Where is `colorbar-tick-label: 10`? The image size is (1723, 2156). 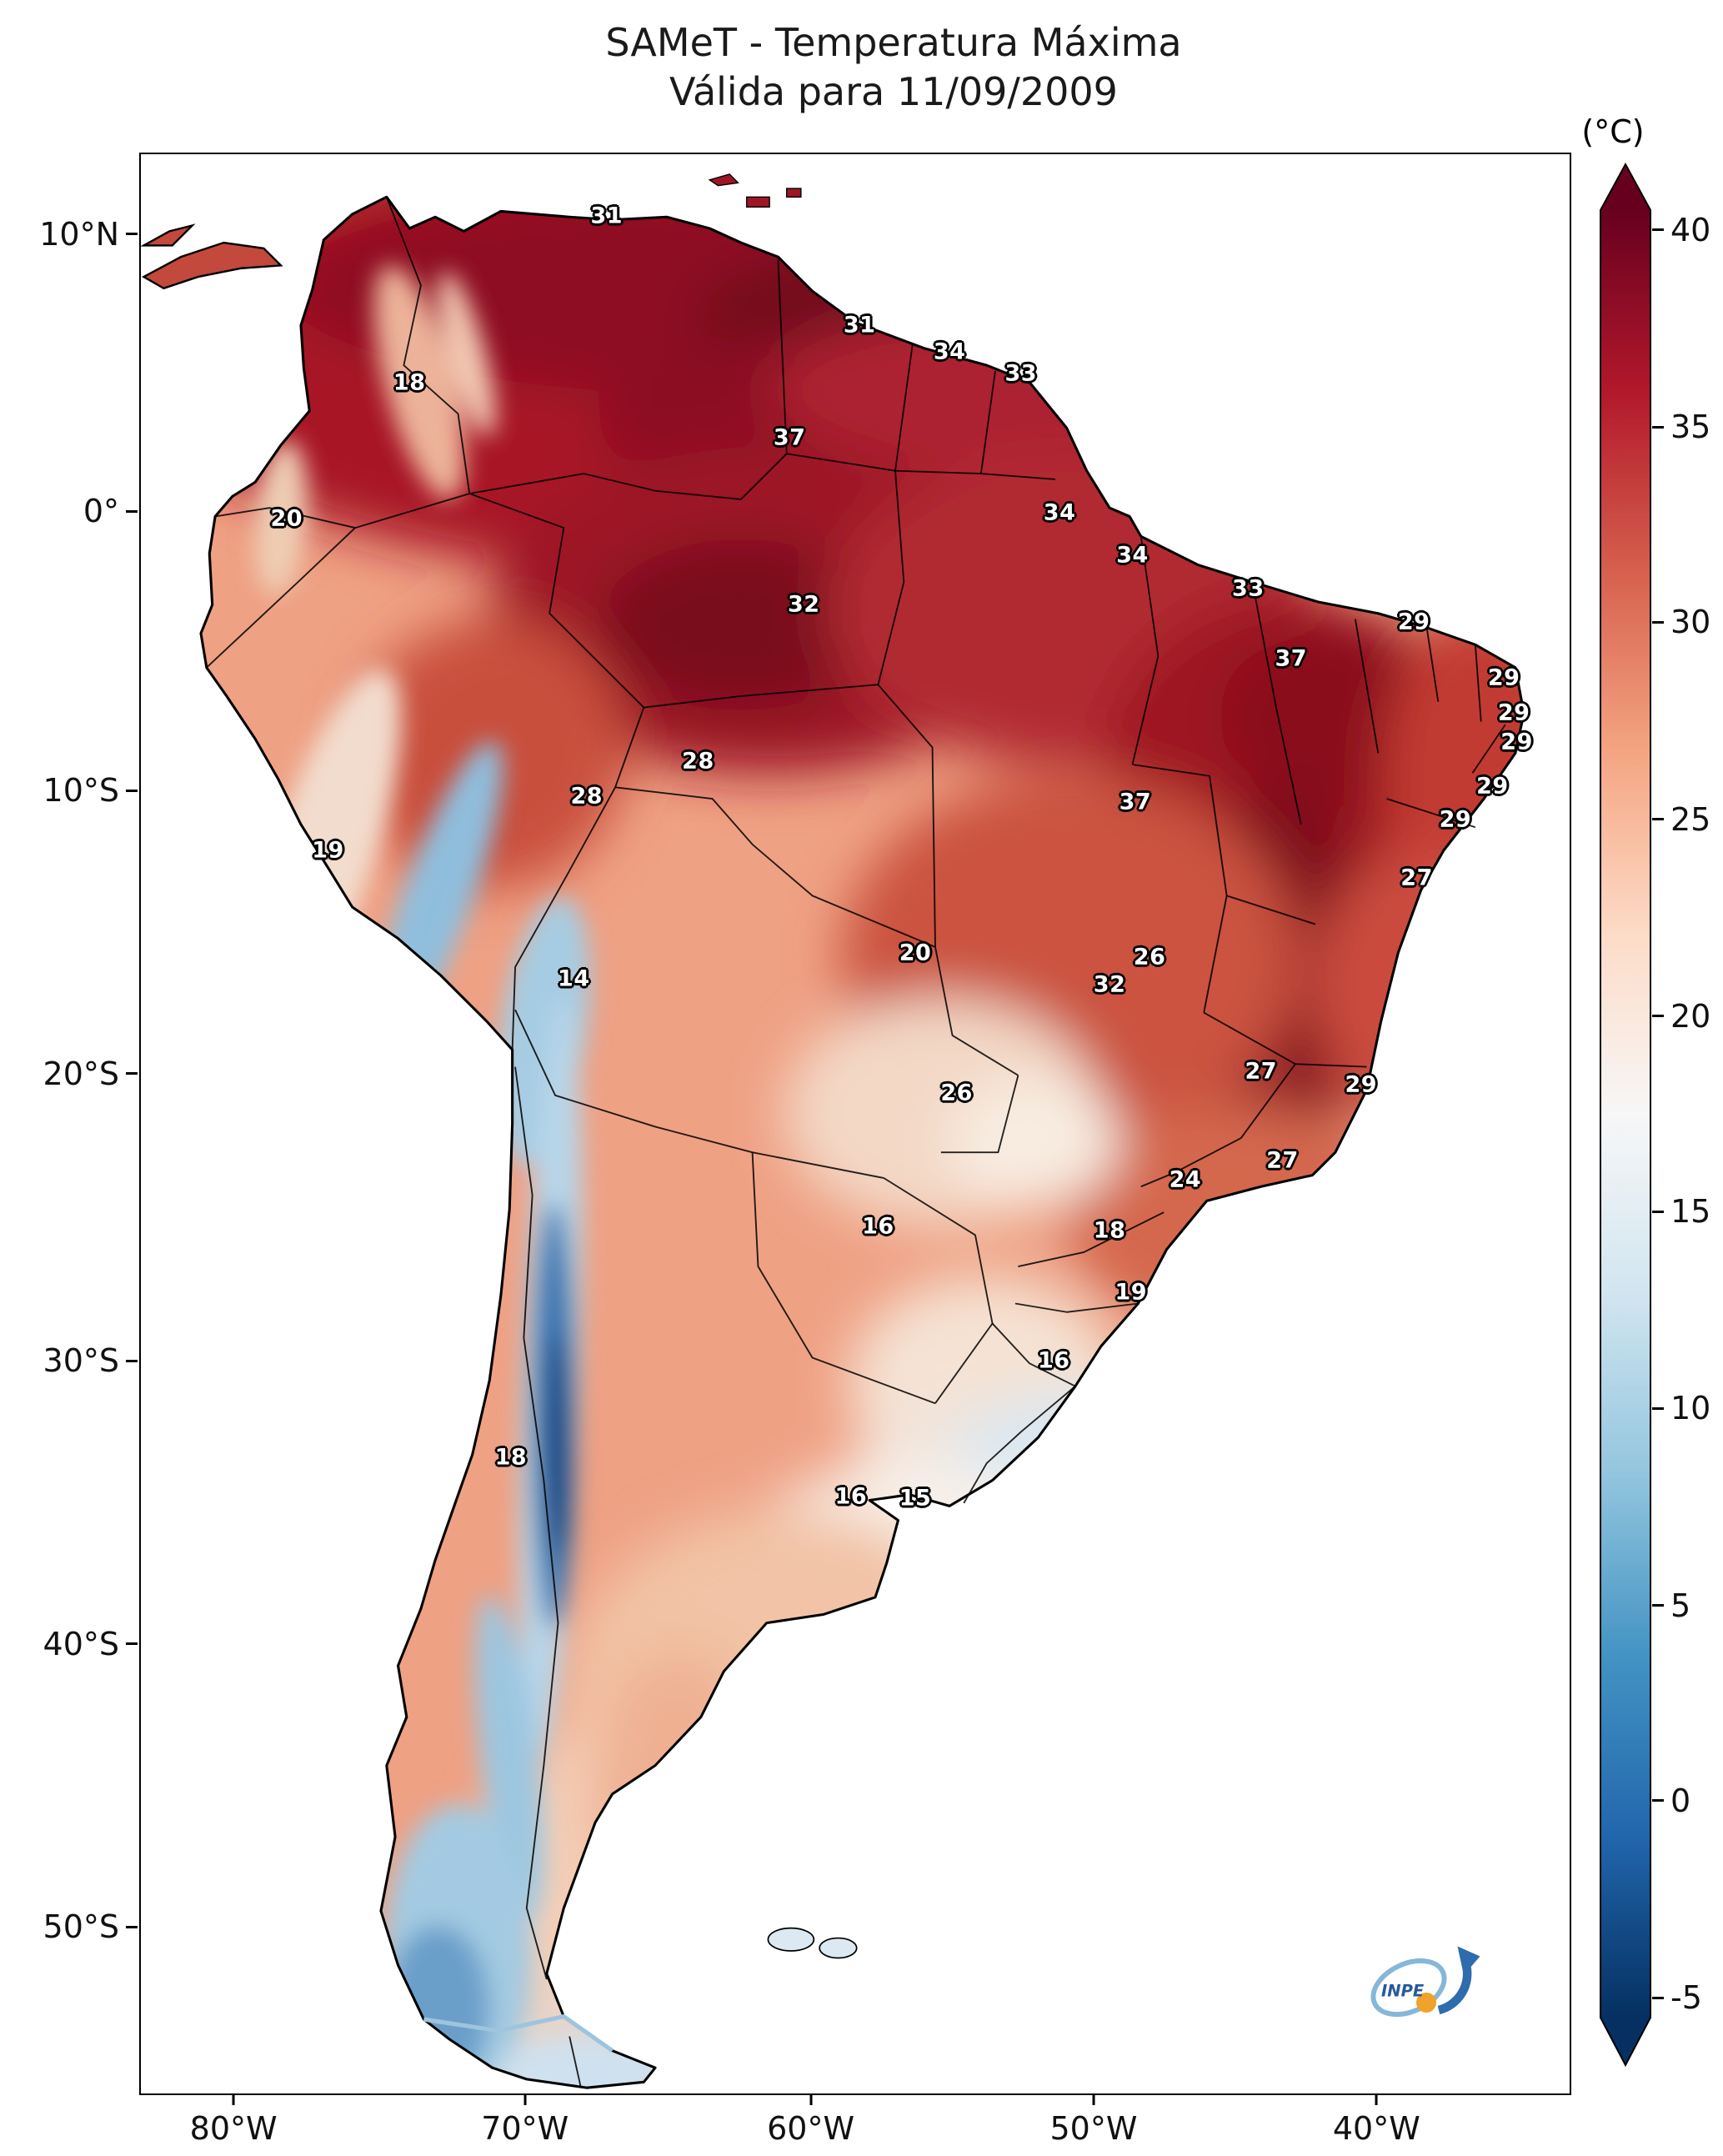 colorbar-tick-label: 10 is located at coordinates (1690, 1408).